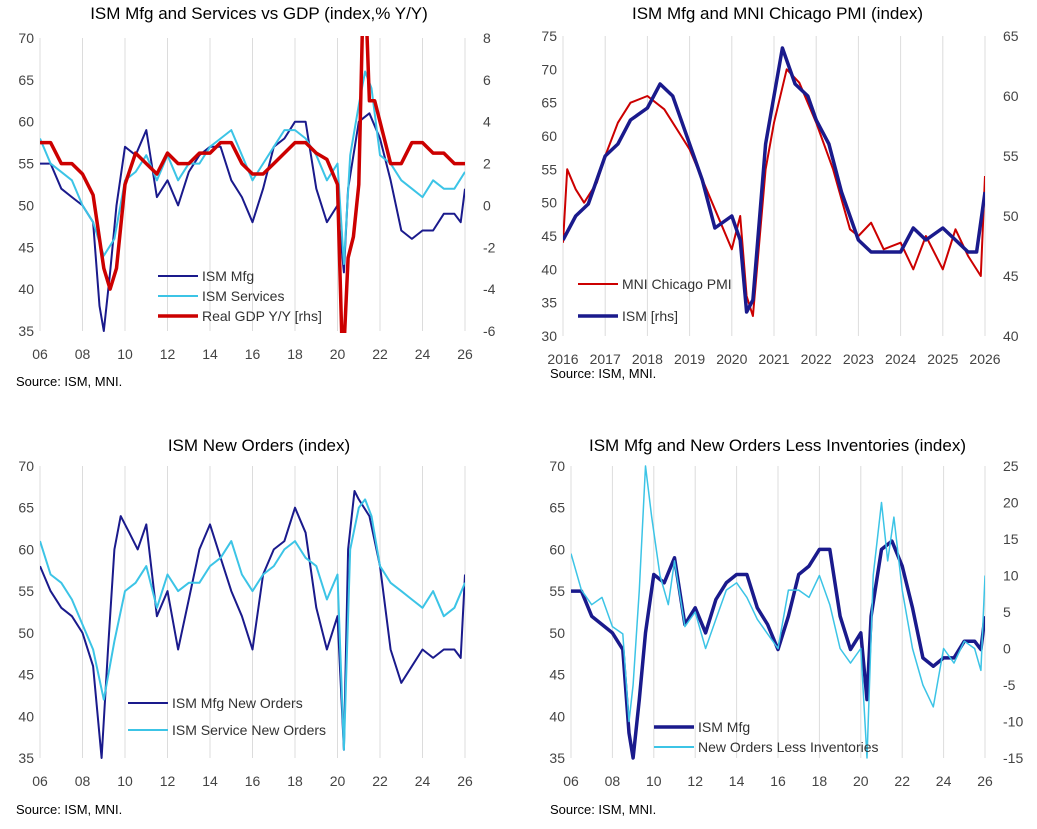 Image resolution: width=1037 pixels, height=829 pixels. What do you see at coordinates (1011, 276) in the screenshot?
I see `y2-tick-label: 45` at bounding box center [1011, 276].